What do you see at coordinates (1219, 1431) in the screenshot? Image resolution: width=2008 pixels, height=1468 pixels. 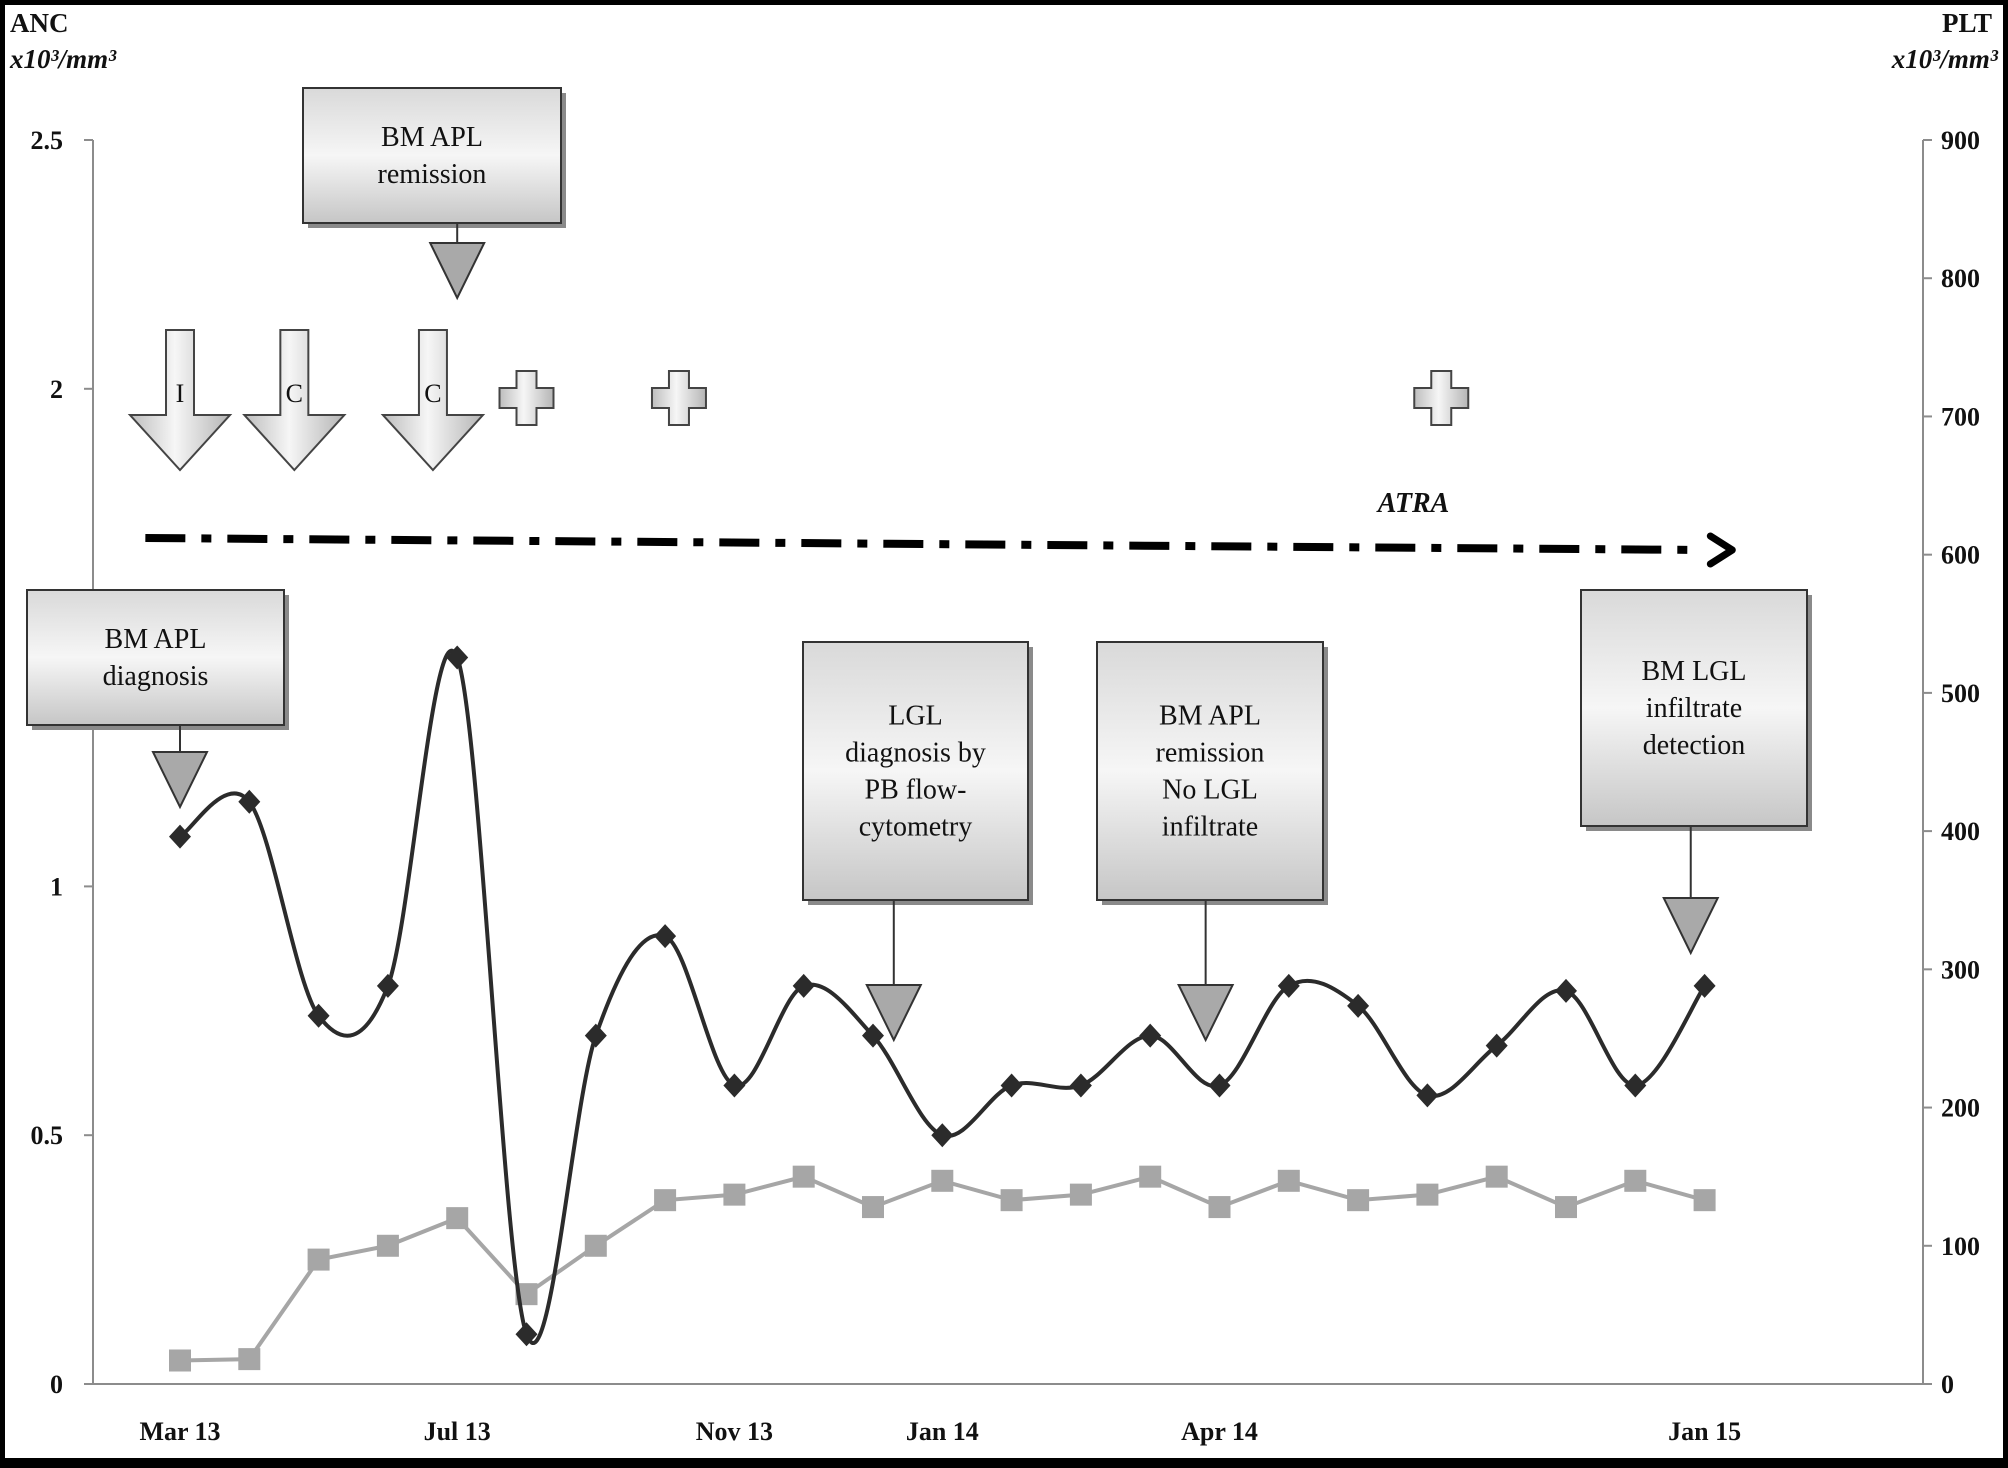 I see `x-axis-tick-label: Apr 14` at bounding box center [1219, 1431].